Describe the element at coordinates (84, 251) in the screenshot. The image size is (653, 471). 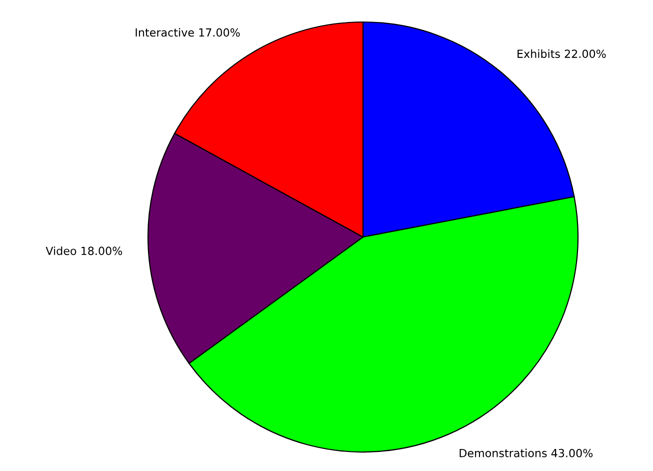
I see `slice-label: Video 18.00%` at that location.